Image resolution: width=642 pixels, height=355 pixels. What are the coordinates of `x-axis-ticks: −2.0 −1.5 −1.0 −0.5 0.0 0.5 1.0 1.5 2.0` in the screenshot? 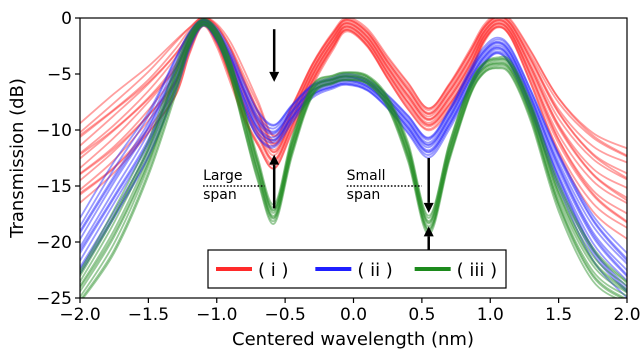 It's located at (350, 311).